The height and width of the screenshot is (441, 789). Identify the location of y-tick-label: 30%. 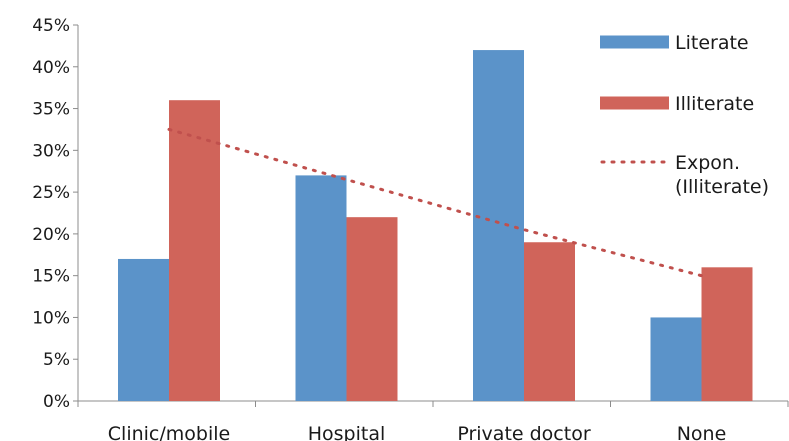
(51, 151).